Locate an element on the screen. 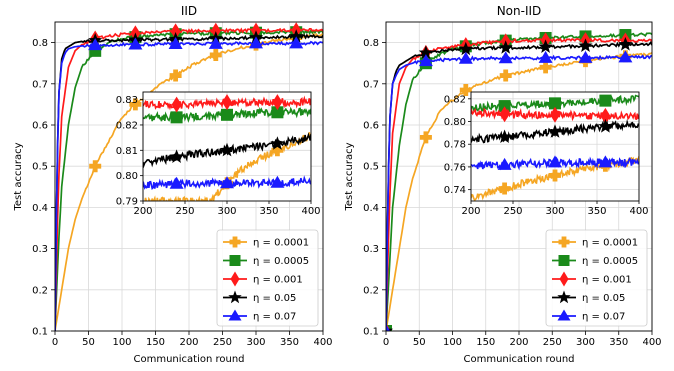  legend-box is located at coordinates (267, 278).